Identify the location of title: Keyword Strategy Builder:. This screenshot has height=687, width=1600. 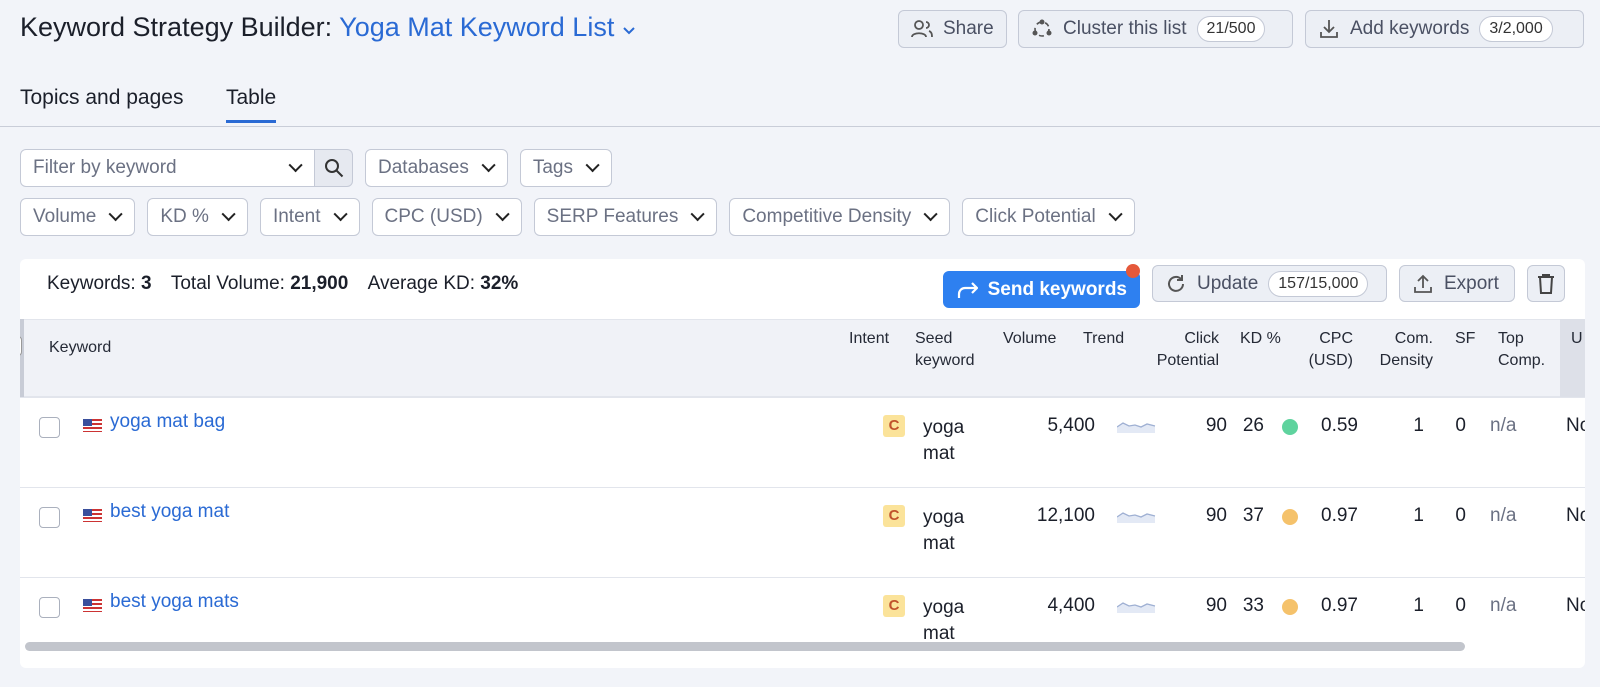
(176, 27).